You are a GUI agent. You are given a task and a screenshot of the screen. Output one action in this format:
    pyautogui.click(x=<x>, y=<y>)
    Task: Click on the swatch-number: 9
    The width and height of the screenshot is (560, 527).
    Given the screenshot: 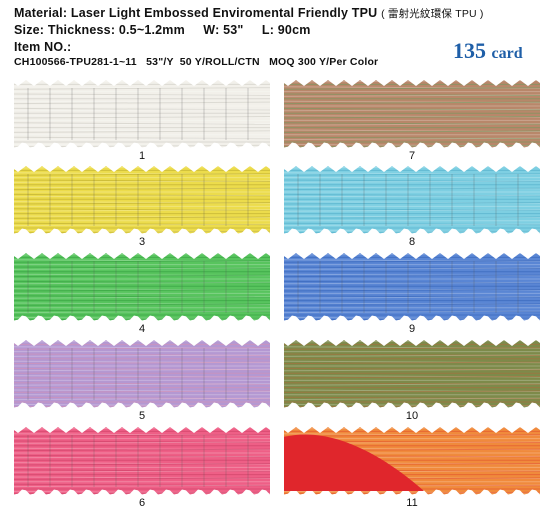 What is the action you would take?
    pyautogui.click(x=412, y=329)
    